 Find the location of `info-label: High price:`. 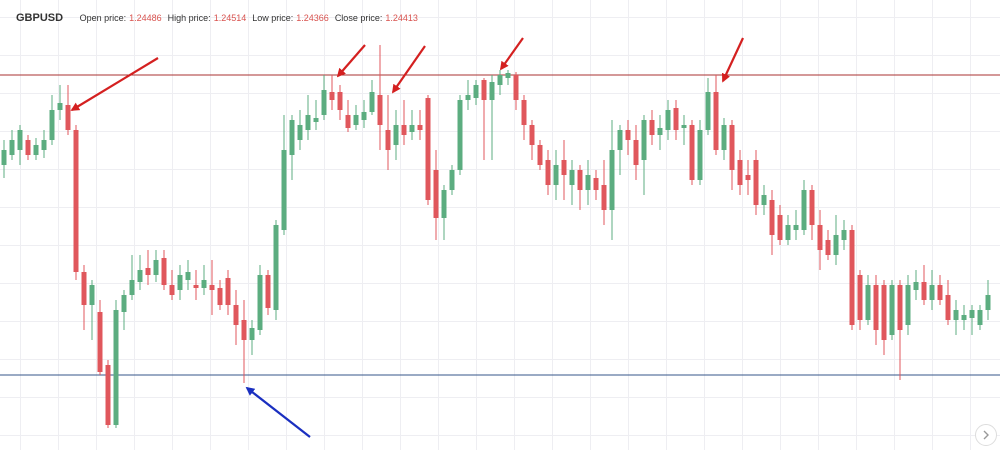

info-label: High price: is located at coordinates (189, 18).